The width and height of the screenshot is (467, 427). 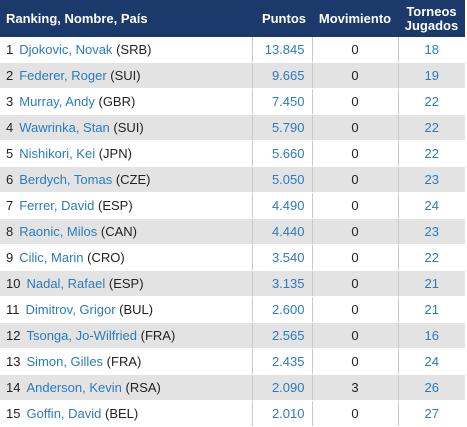 I want to click on tournaments-played-cell: 19, so click(x=431, y=75).